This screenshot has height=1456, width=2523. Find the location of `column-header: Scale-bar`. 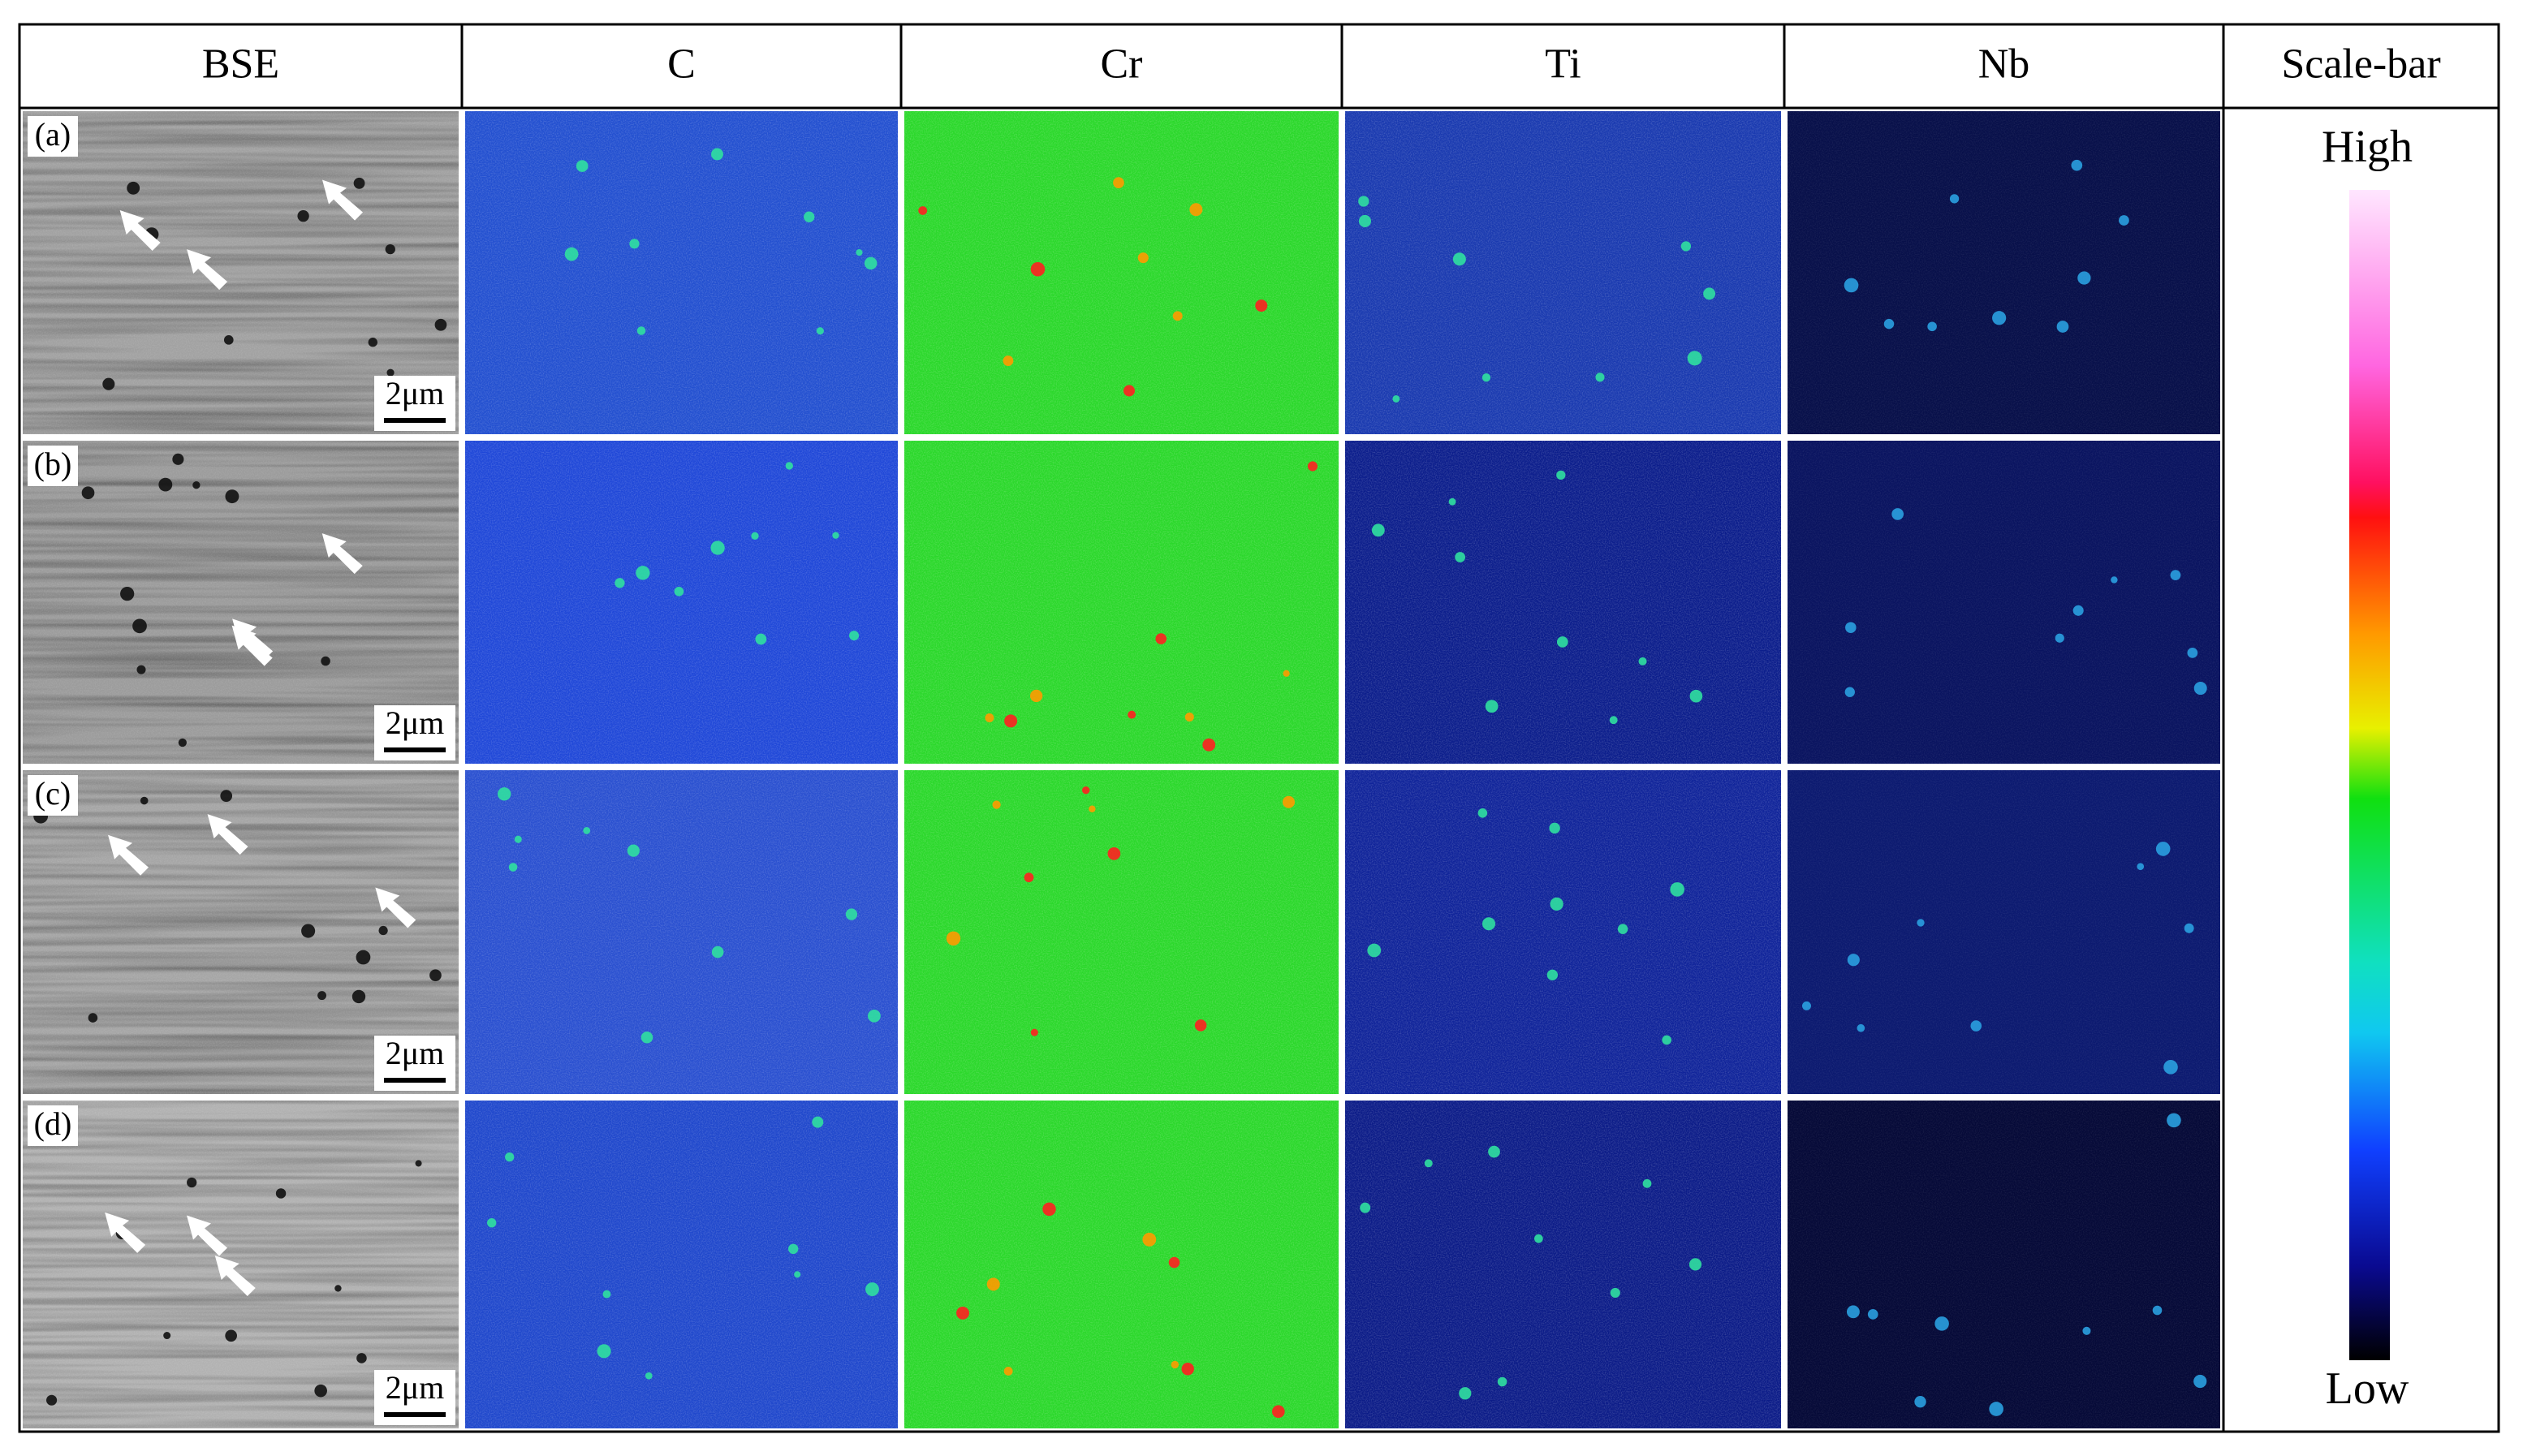

column-header: Scale-bar is located at coordinates (2360, 64).